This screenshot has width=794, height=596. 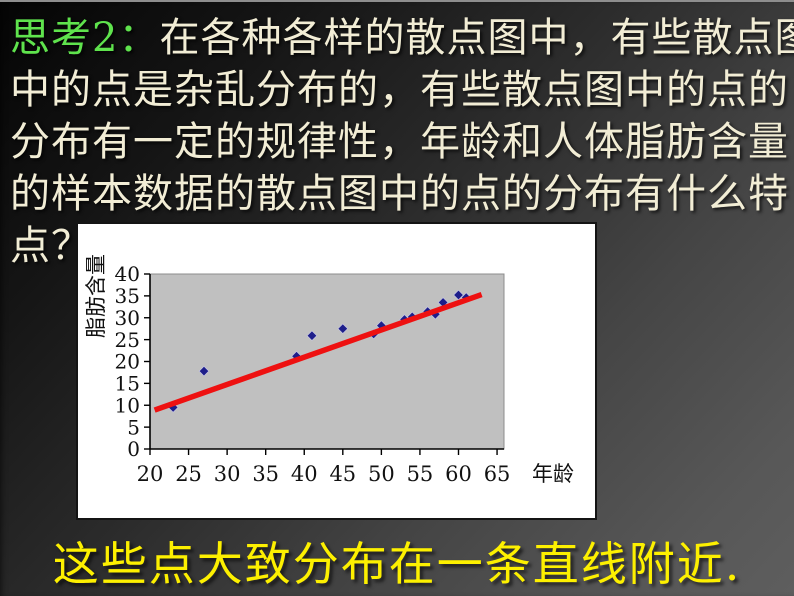 What do you see at coordinates (127, 318) in the screenshot?
I see `y-tick-label: 30` at bounding box center [127, 318].